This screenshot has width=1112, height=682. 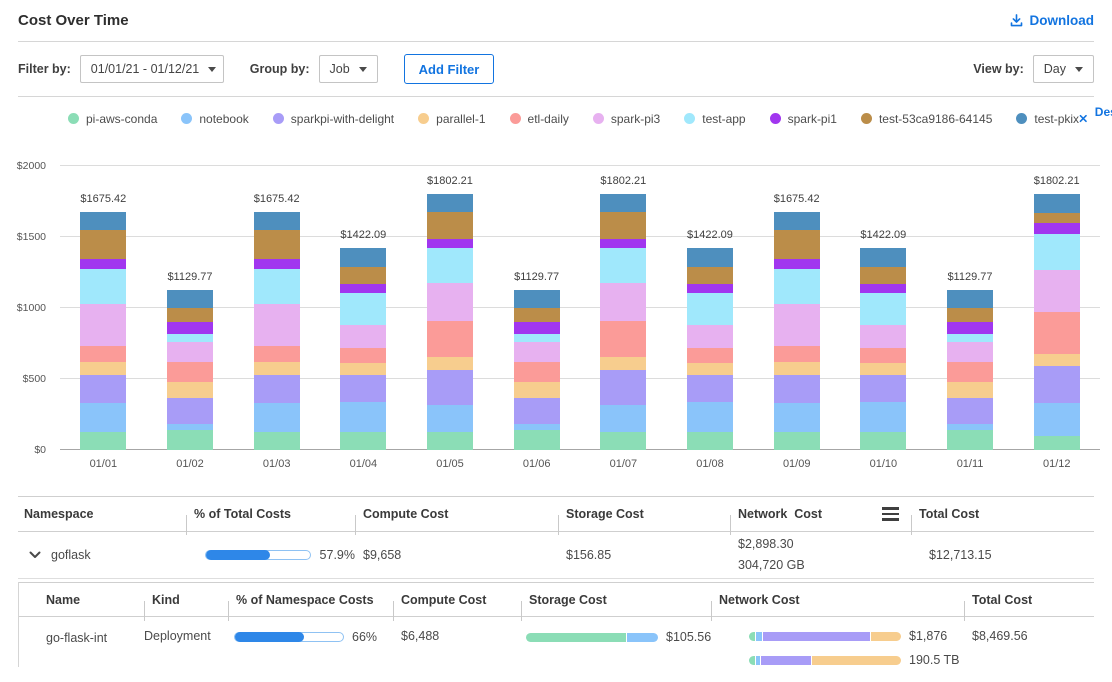 I want to click on gridline, so click(x=580, y=378).